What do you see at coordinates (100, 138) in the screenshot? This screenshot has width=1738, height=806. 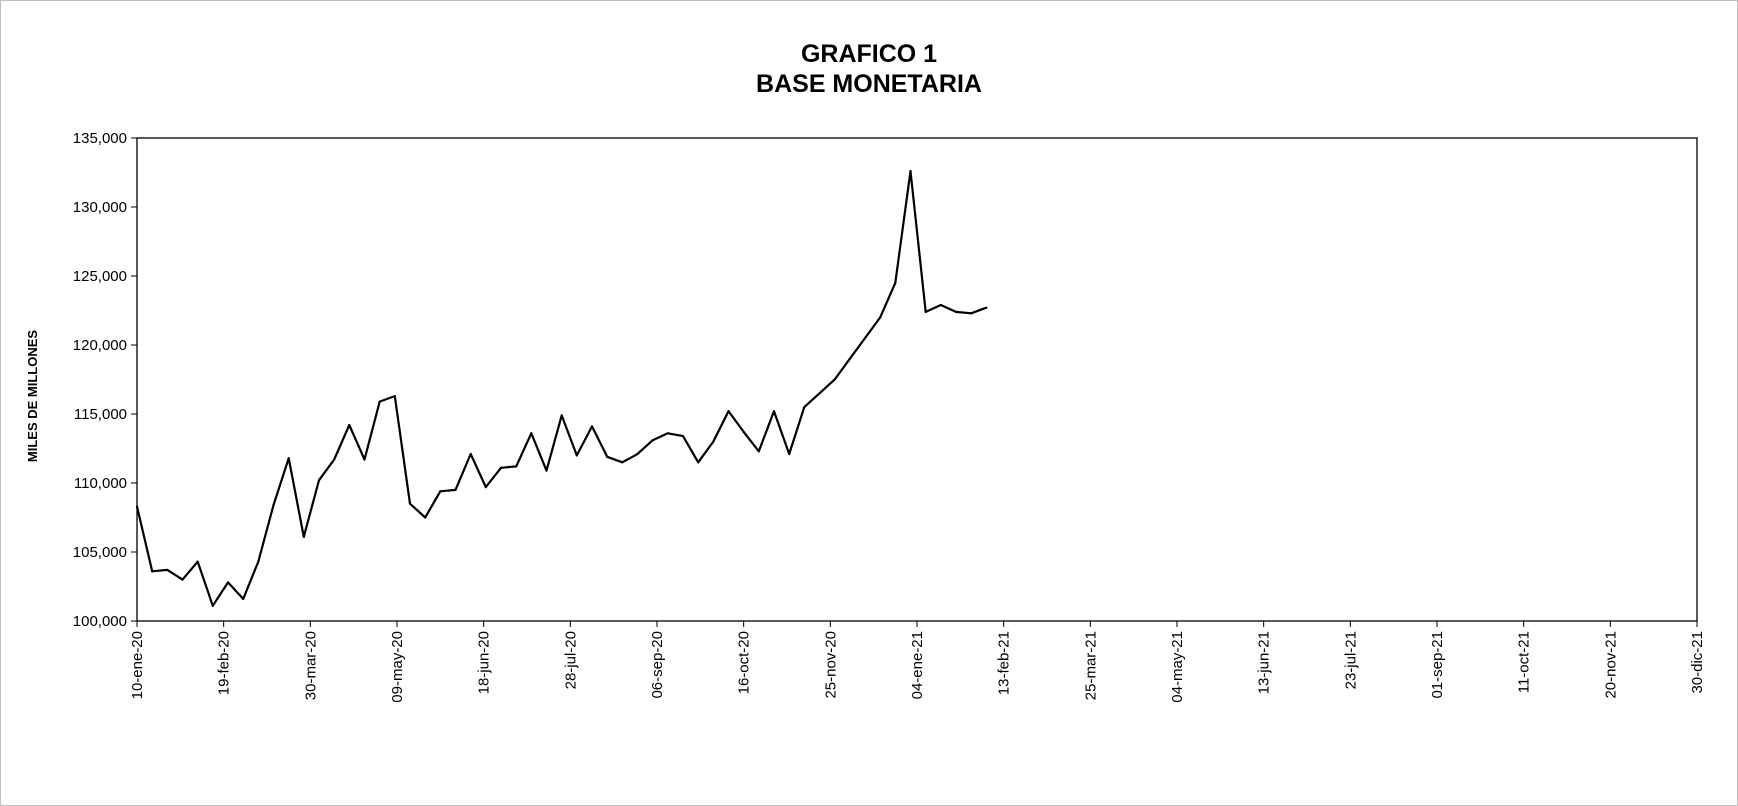 I see `y-tick-label: 135,000` at bounding box center [100, 138].